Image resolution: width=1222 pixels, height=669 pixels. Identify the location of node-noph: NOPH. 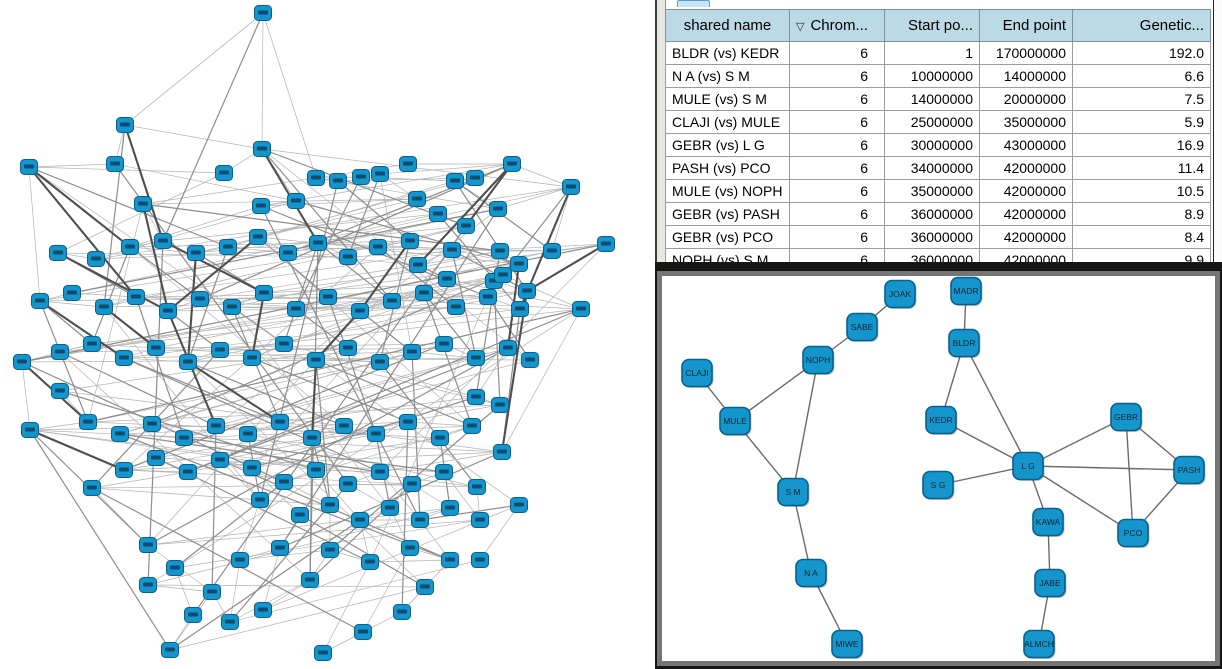
(818, 360).